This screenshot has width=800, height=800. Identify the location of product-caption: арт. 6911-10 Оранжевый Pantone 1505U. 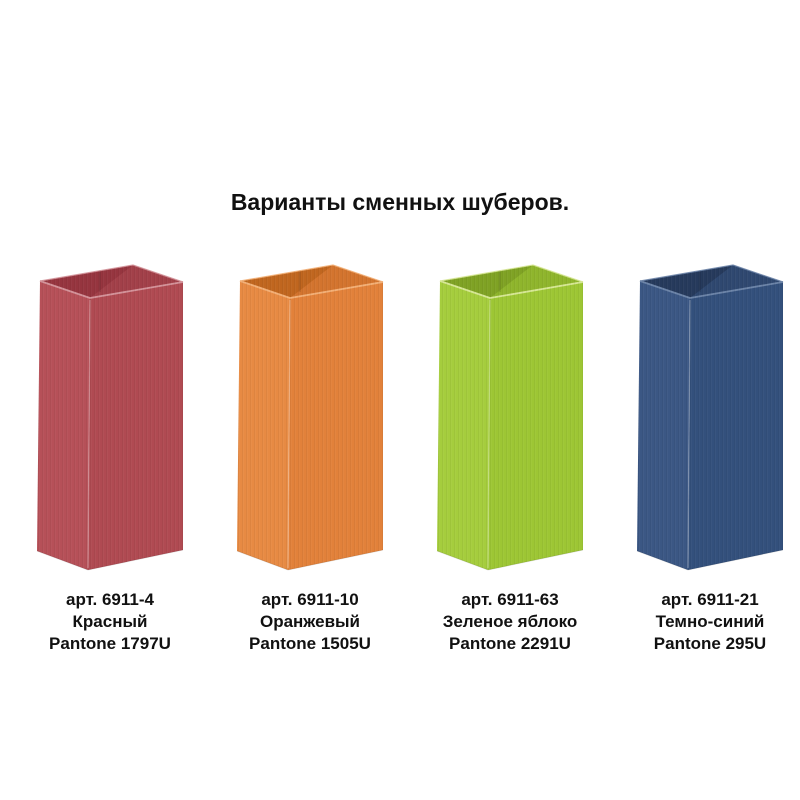
(310, 622).